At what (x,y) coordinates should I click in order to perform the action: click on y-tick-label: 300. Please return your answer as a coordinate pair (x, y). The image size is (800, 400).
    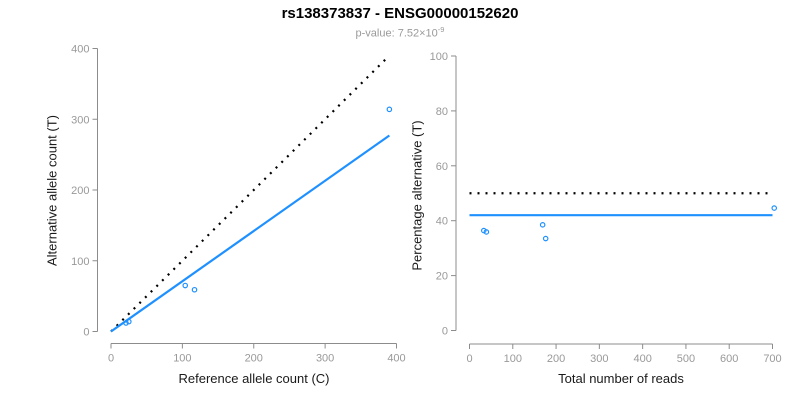
    Looking at the image, I should click on (80, 120).